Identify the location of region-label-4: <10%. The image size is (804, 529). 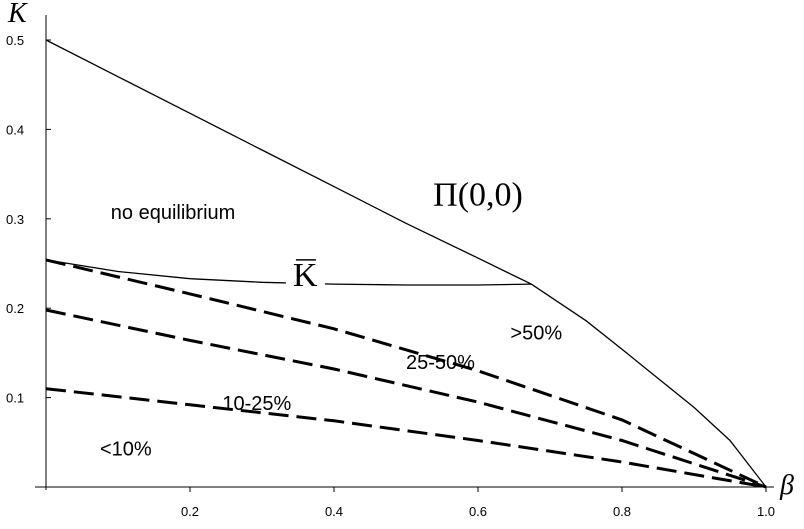
(126, 450).